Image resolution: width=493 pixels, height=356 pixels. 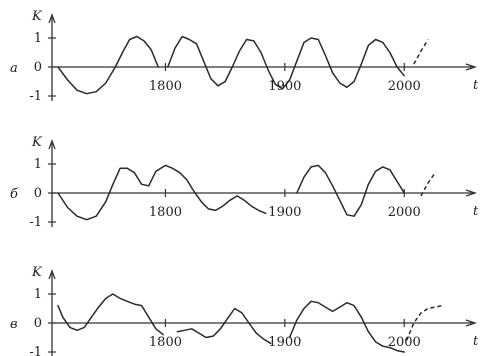 What do you see at coordinates (14, 324) in the screenshot?
I see `panel-label: в` at bounding box center [14, 324].